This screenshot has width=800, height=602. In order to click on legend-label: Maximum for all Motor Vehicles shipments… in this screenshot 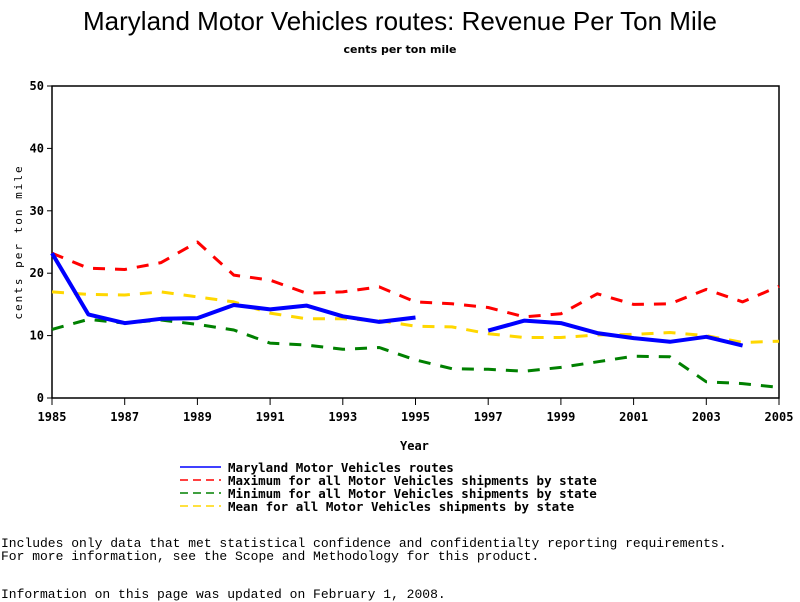, I will do `click(412, 480)`.